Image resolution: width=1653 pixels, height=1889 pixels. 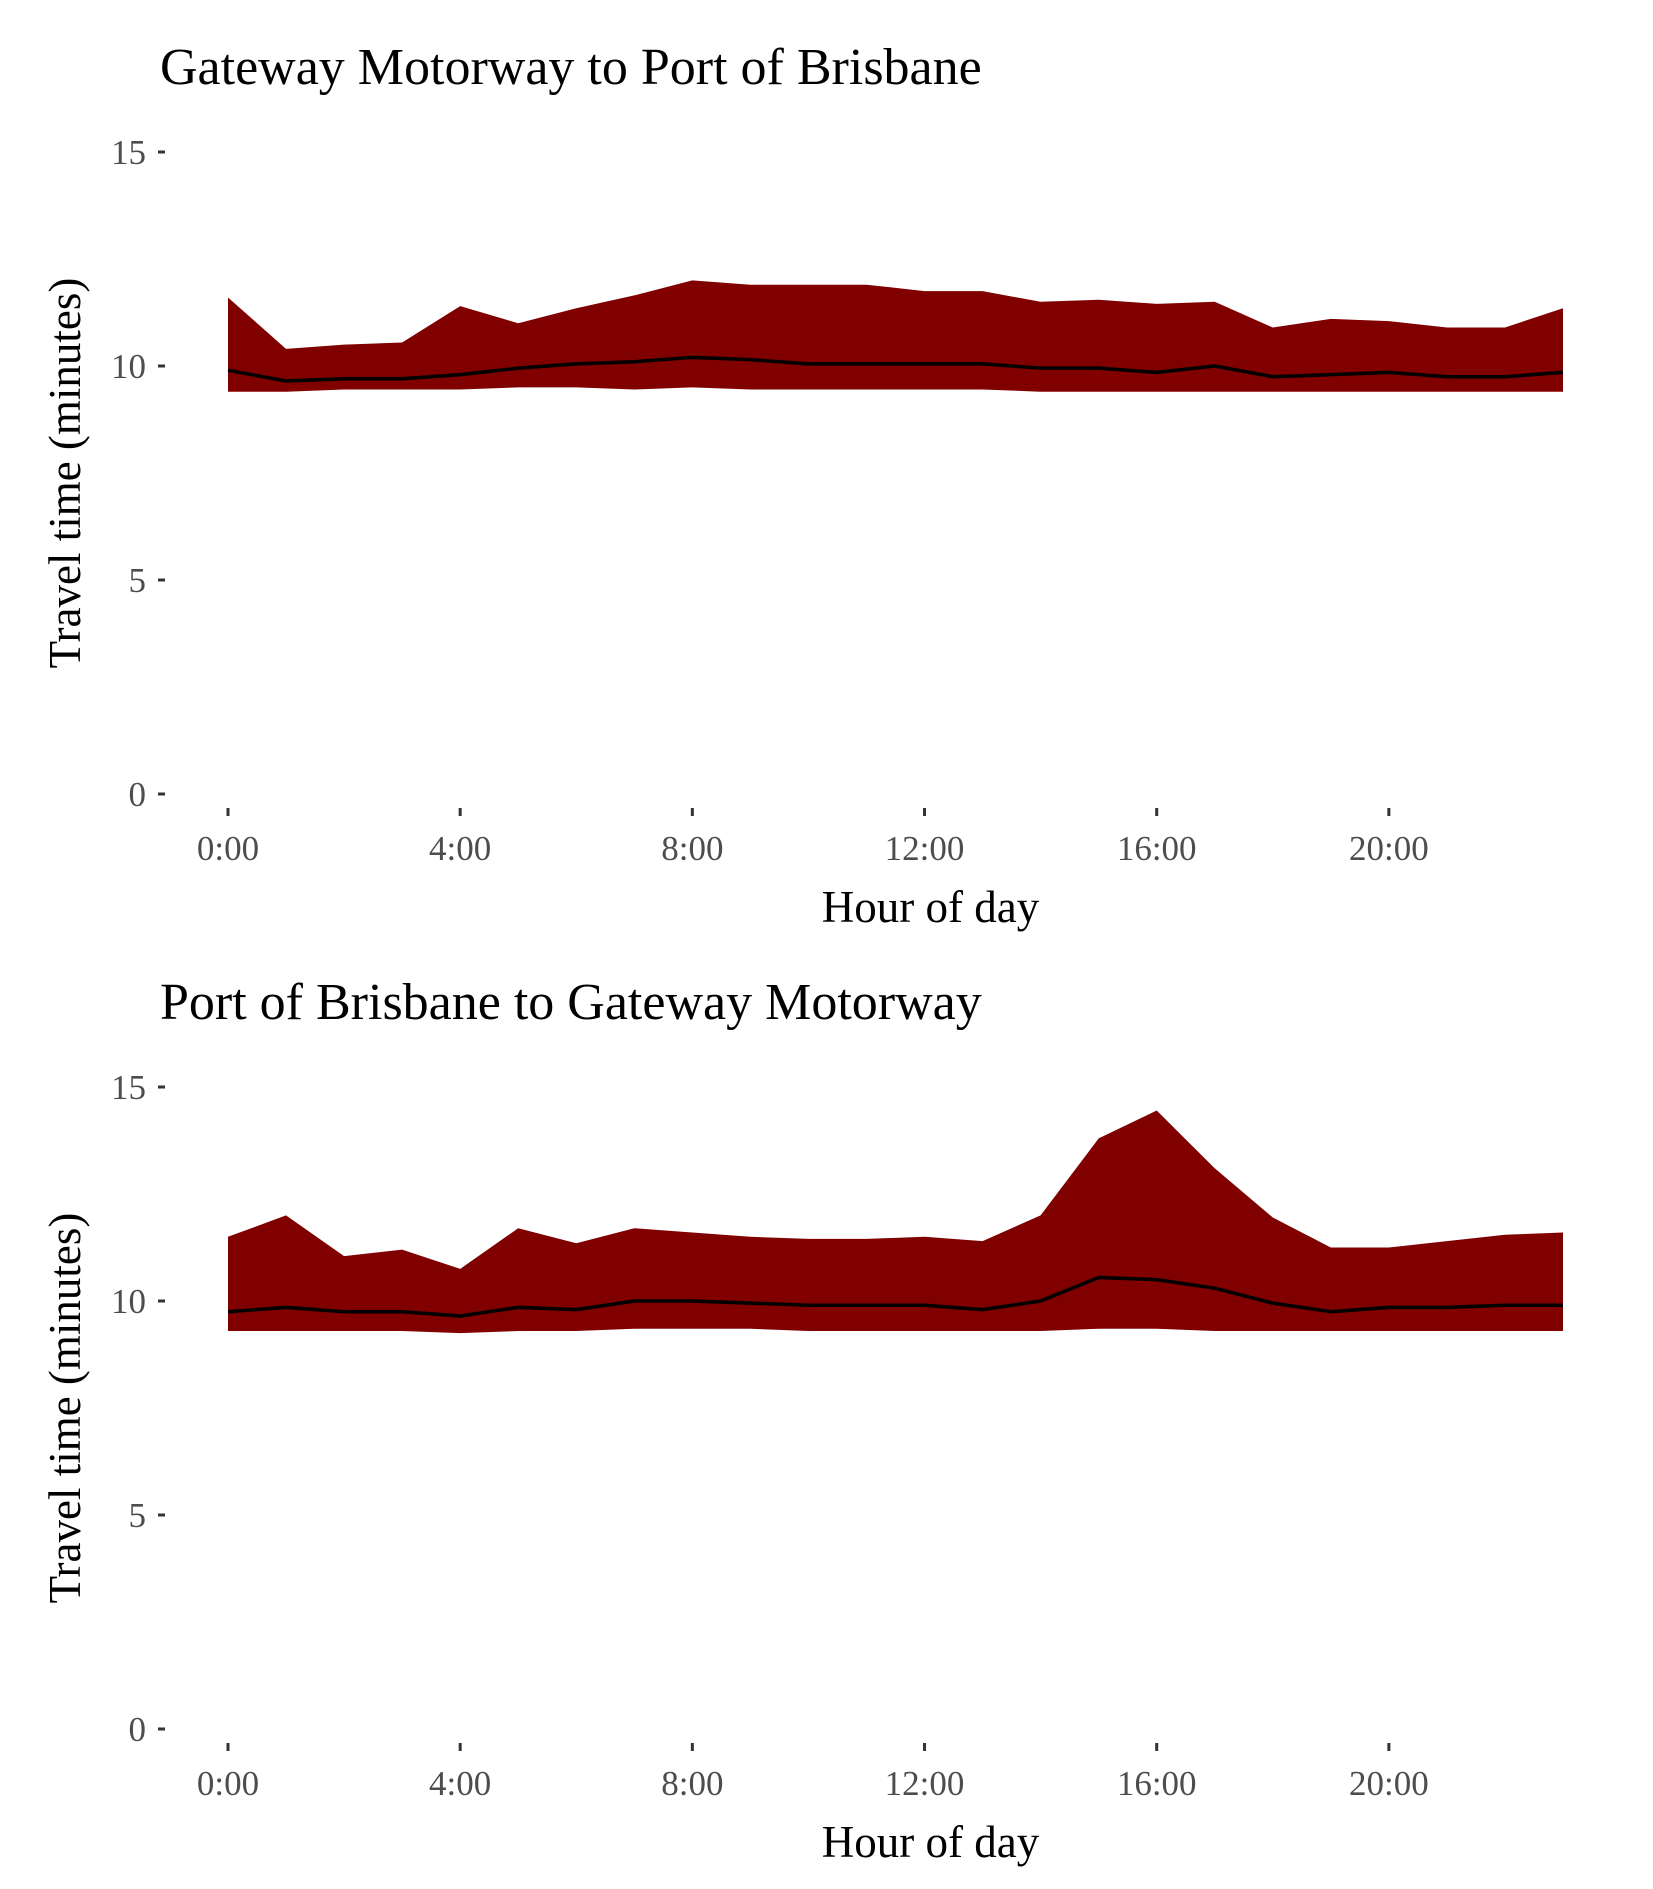 I want to click on chart-title: Gateway Motorway to Port of Brisbane, so click(x=571, y=67).